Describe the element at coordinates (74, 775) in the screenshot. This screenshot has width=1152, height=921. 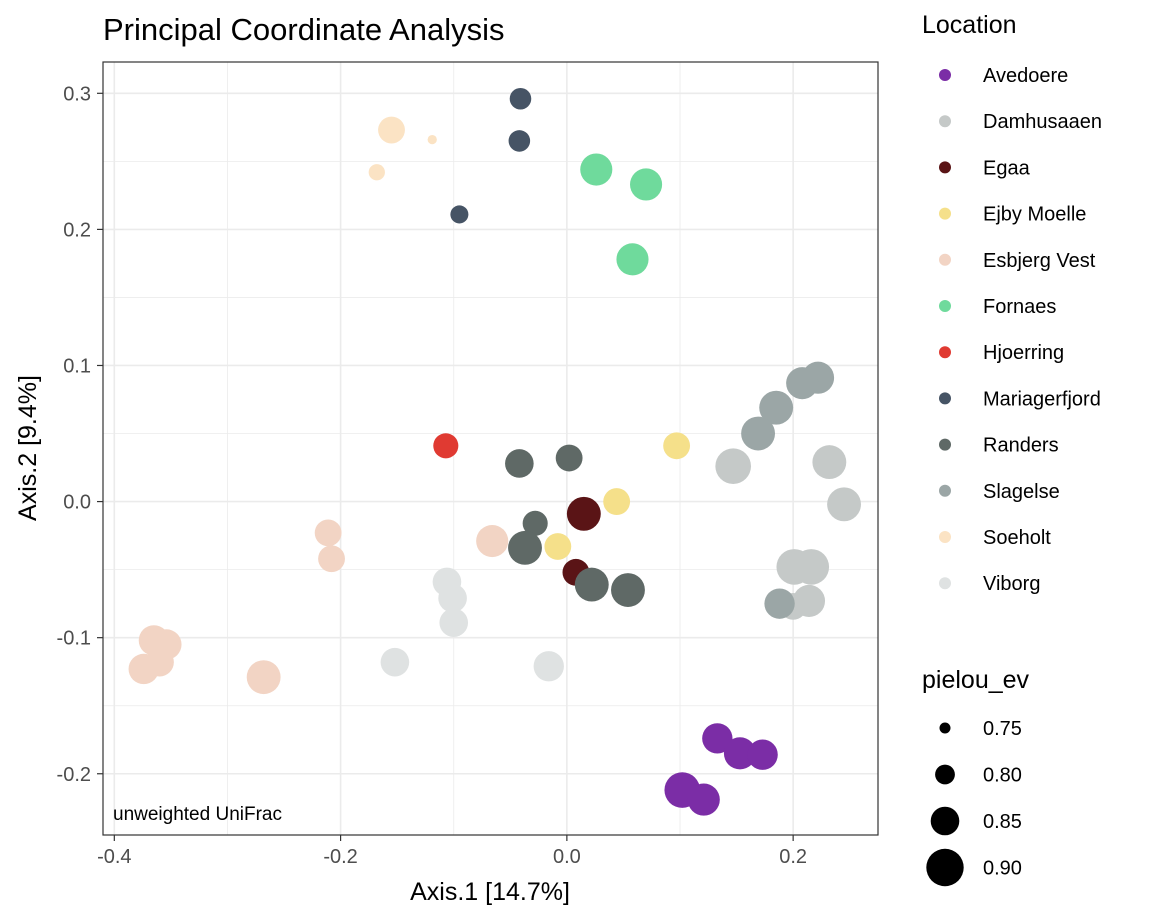
I see `y-tick-label: -0.2` at that location.